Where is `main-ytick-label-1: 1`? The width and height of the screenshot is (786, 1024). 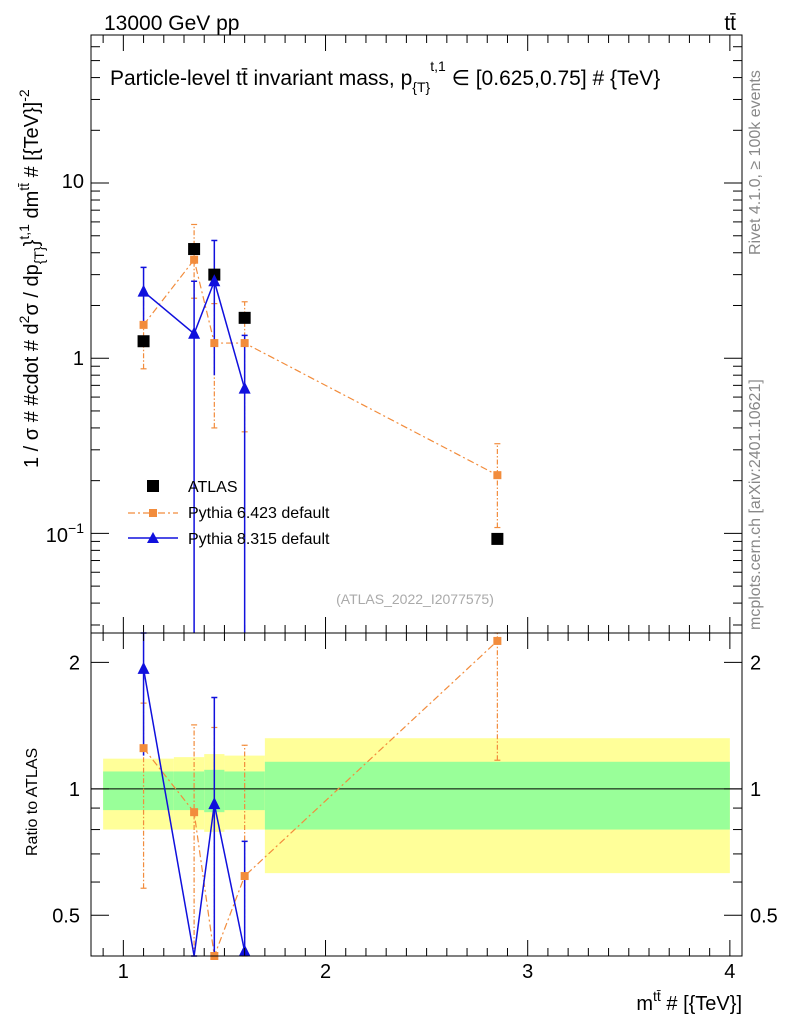
main-ytick-label-1: 1 is located at coordinates (78, 359).